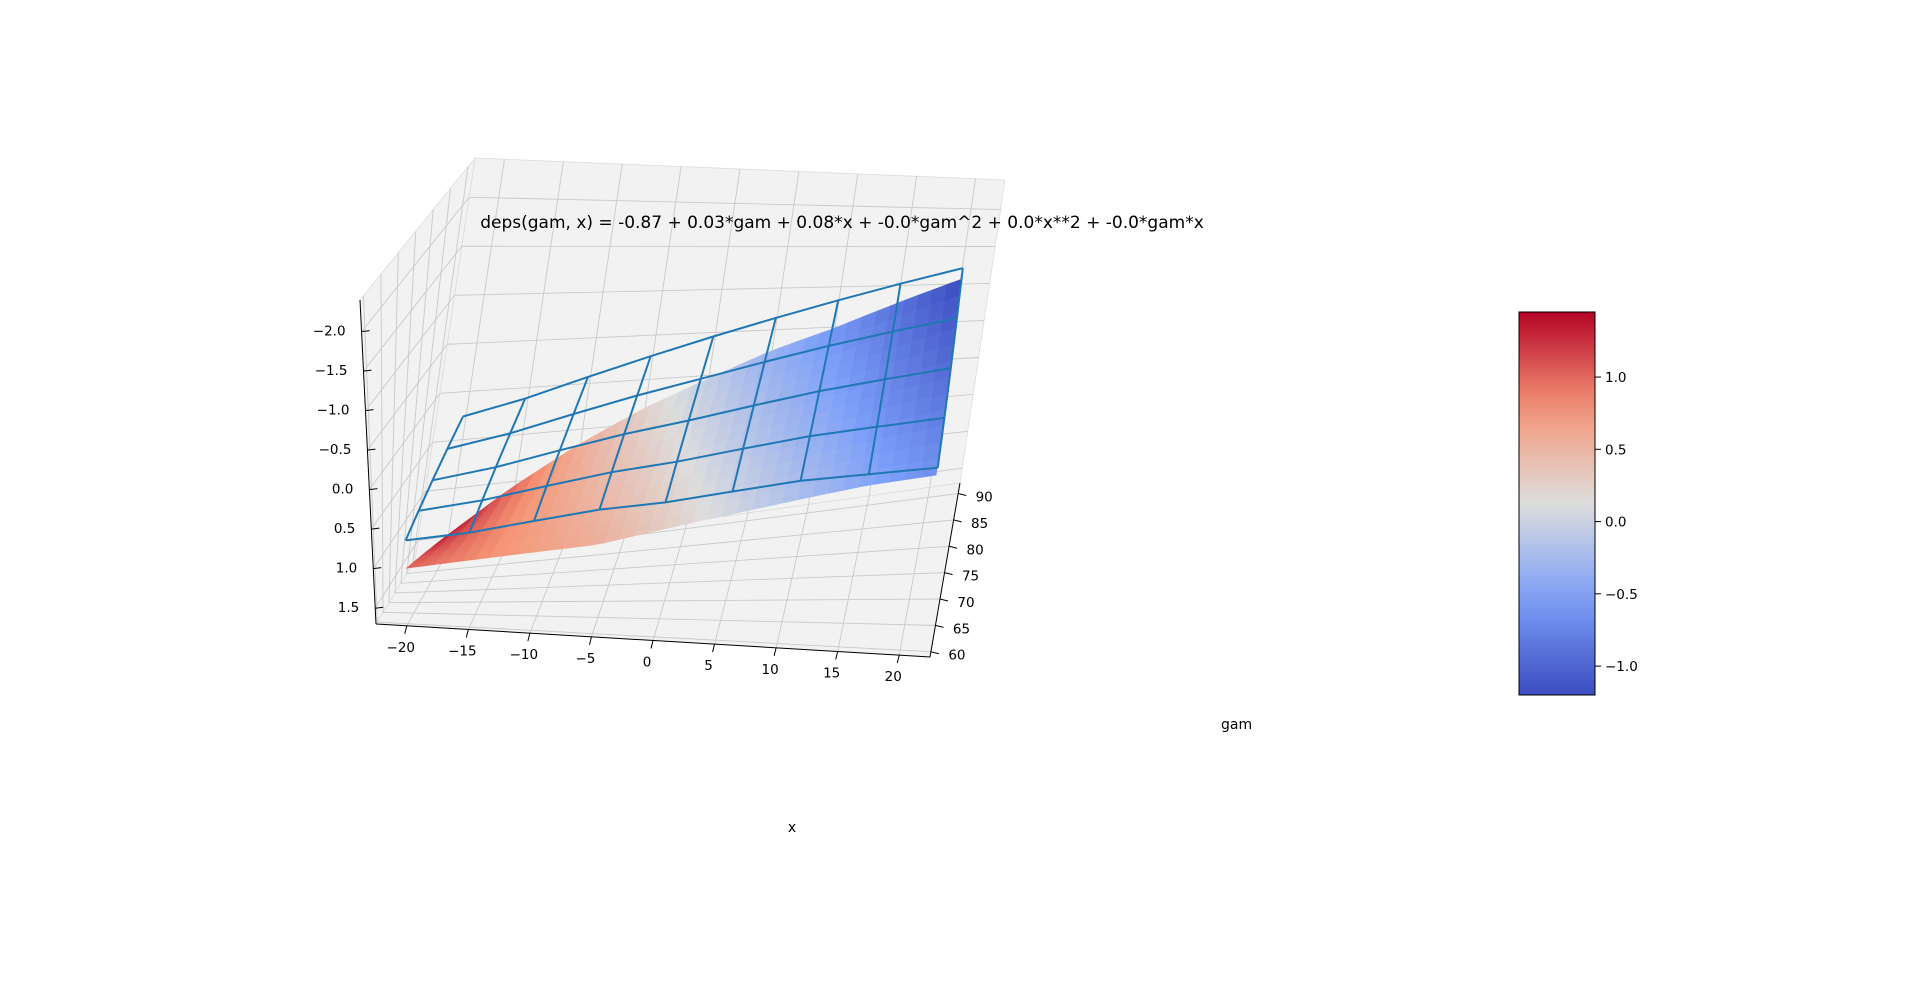 Image resolution: width=1920 pixels, height=992 pixels. Describe the element at coordinates (979, 524) in the screenshot. I see `gam-tick-label: 85` at that location.